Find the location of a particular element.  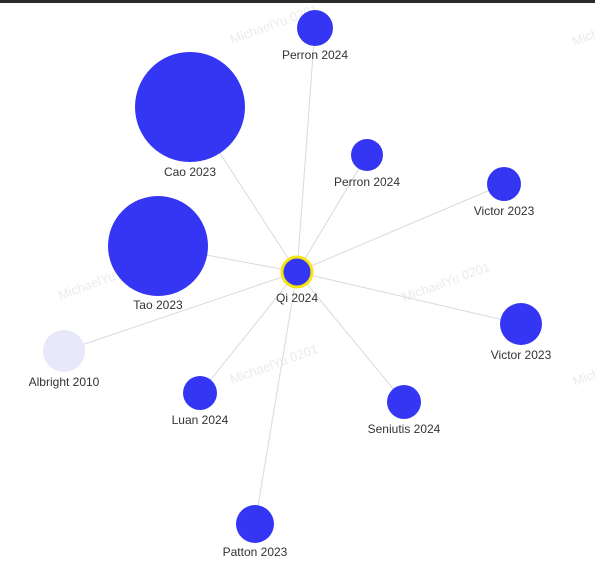

graph-node: Seniutis 2024 is located at coordinates (404, 410).